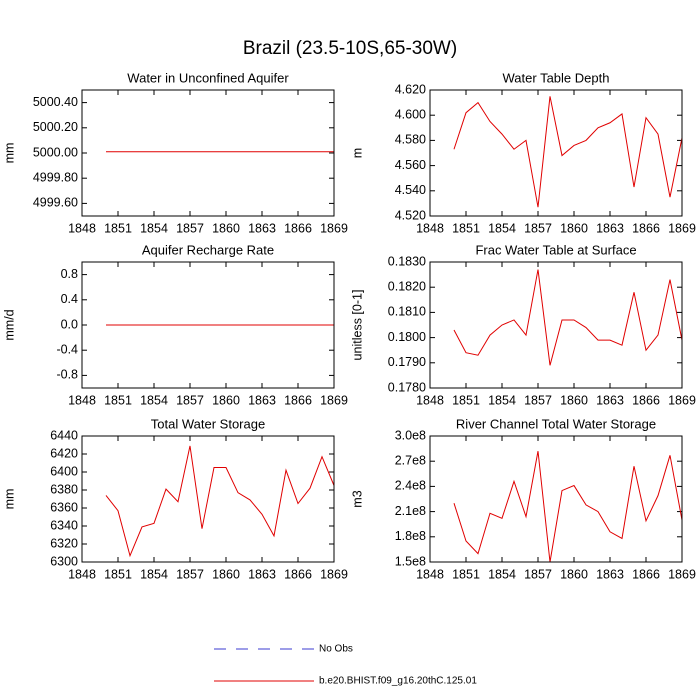 This screenshot has height=700, width=700. I want to click on y-tick-label: 4.620, so click(410, 89).